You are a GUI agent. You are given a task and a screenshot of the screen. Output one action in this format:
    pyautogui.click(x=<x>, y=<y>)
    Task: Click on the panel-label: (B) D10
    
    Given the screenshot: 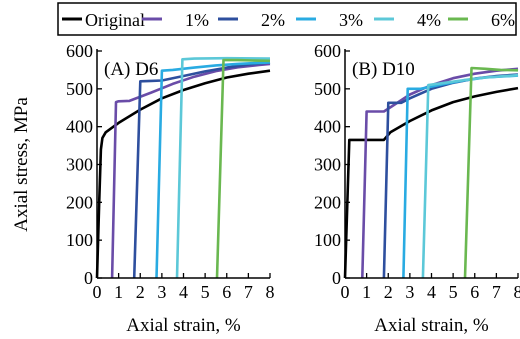 What is the action you would take?
    pyautogui.click(x=383, y=69)
    